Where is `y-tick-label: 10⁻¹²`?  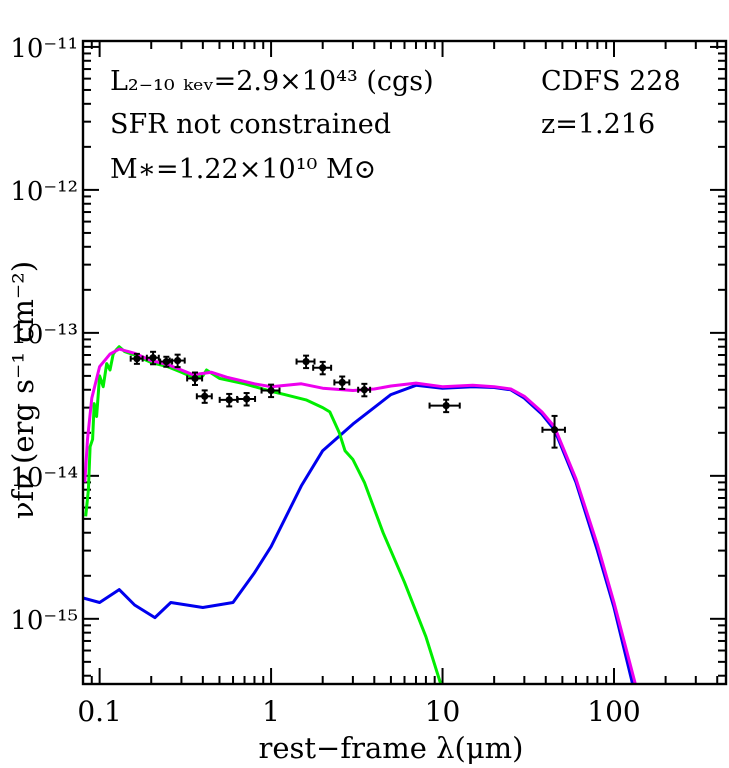
y-tick-label: 10⁻¹² is located at coordinates (44, 192).